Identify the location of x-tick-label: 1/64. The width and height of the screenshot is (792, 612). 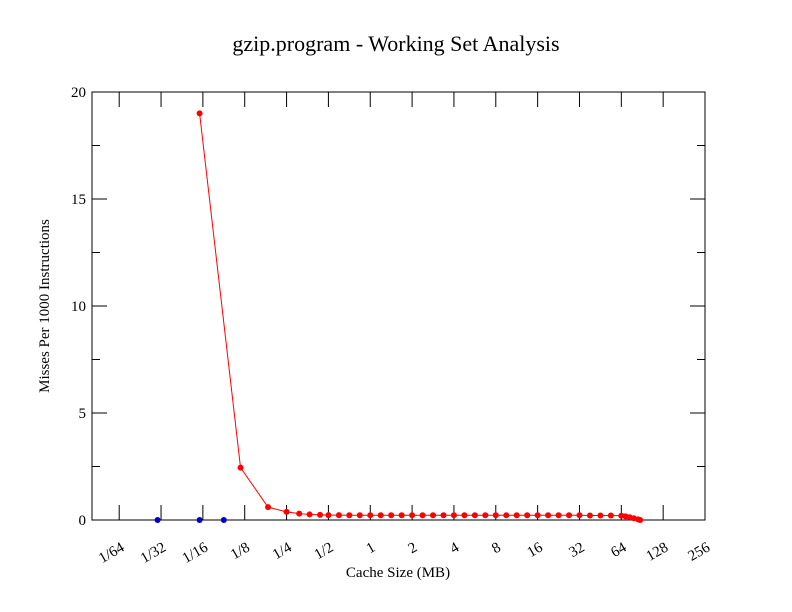
(112, 552).